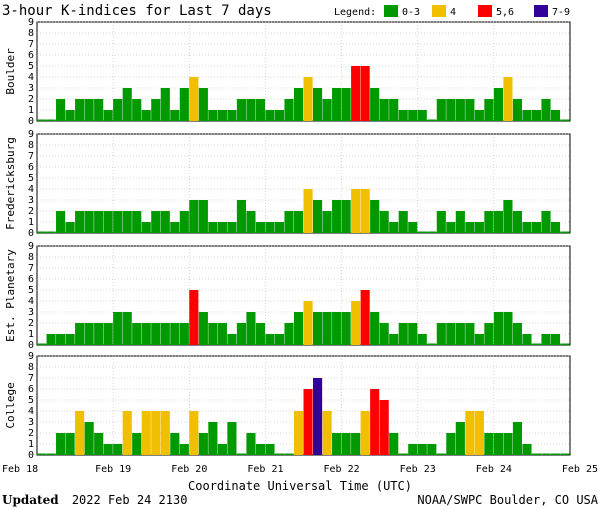  What do you see at coordinates (411, 12) in the screenshot?
I see `legend-entry-label: 0-3` at bounding box center [411, 12].